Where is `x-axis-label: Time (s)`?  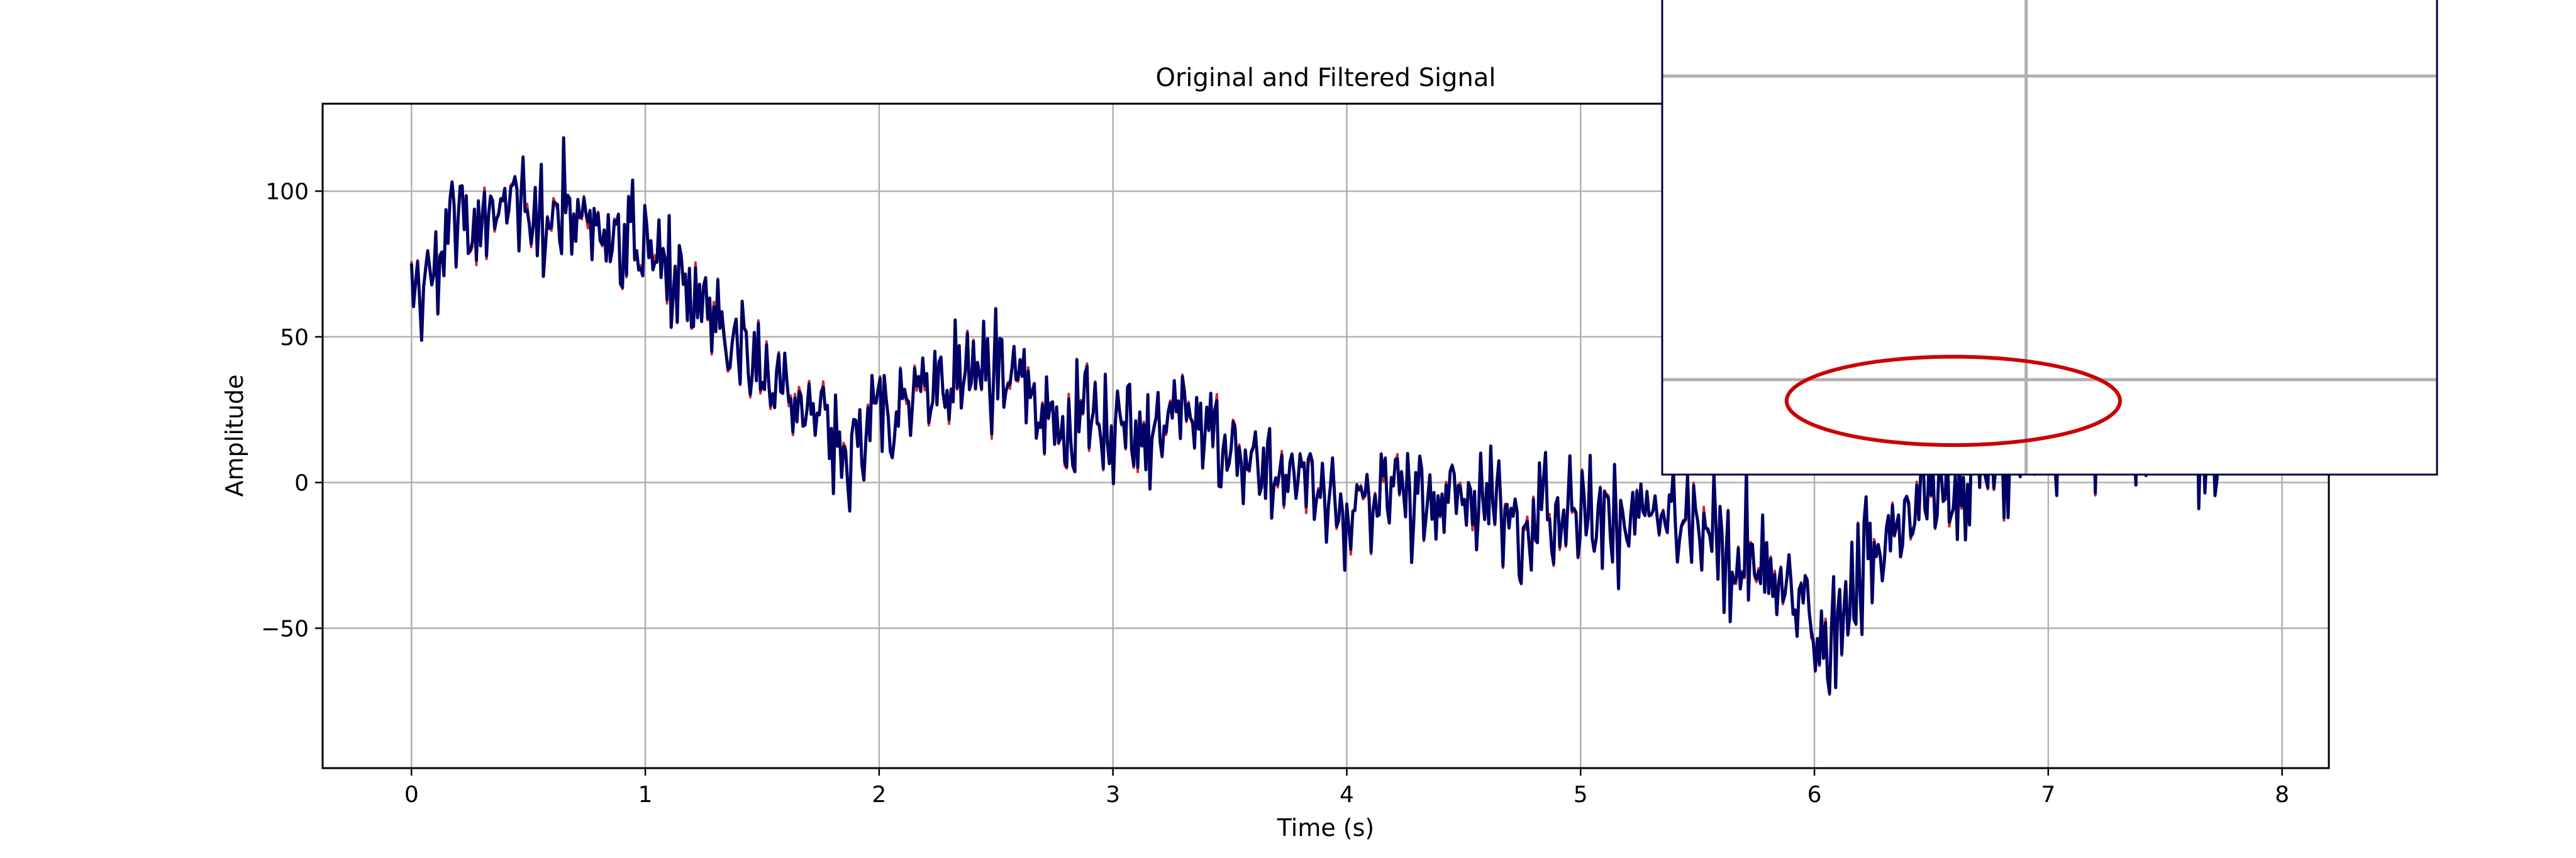 x-axis-label: Time (s) is located at coordinates (1326, 828).